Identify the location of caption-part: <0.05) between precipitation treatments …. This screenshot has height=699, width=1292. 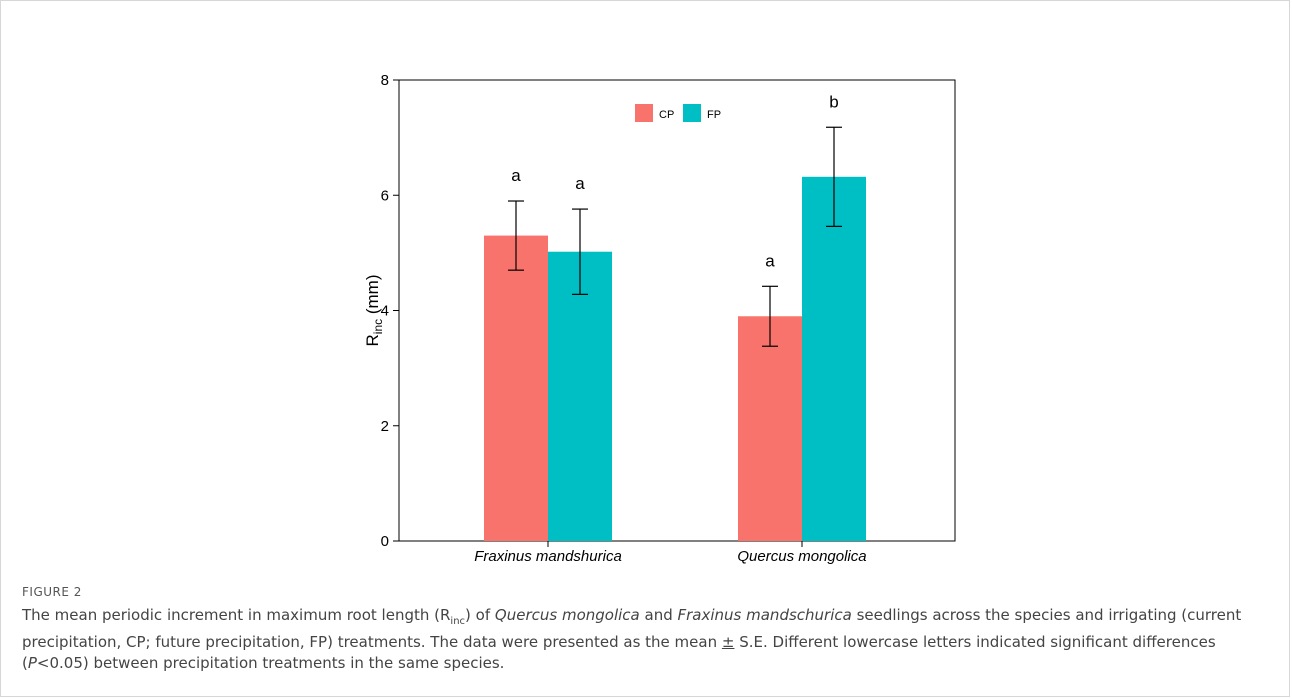
(270, 663).